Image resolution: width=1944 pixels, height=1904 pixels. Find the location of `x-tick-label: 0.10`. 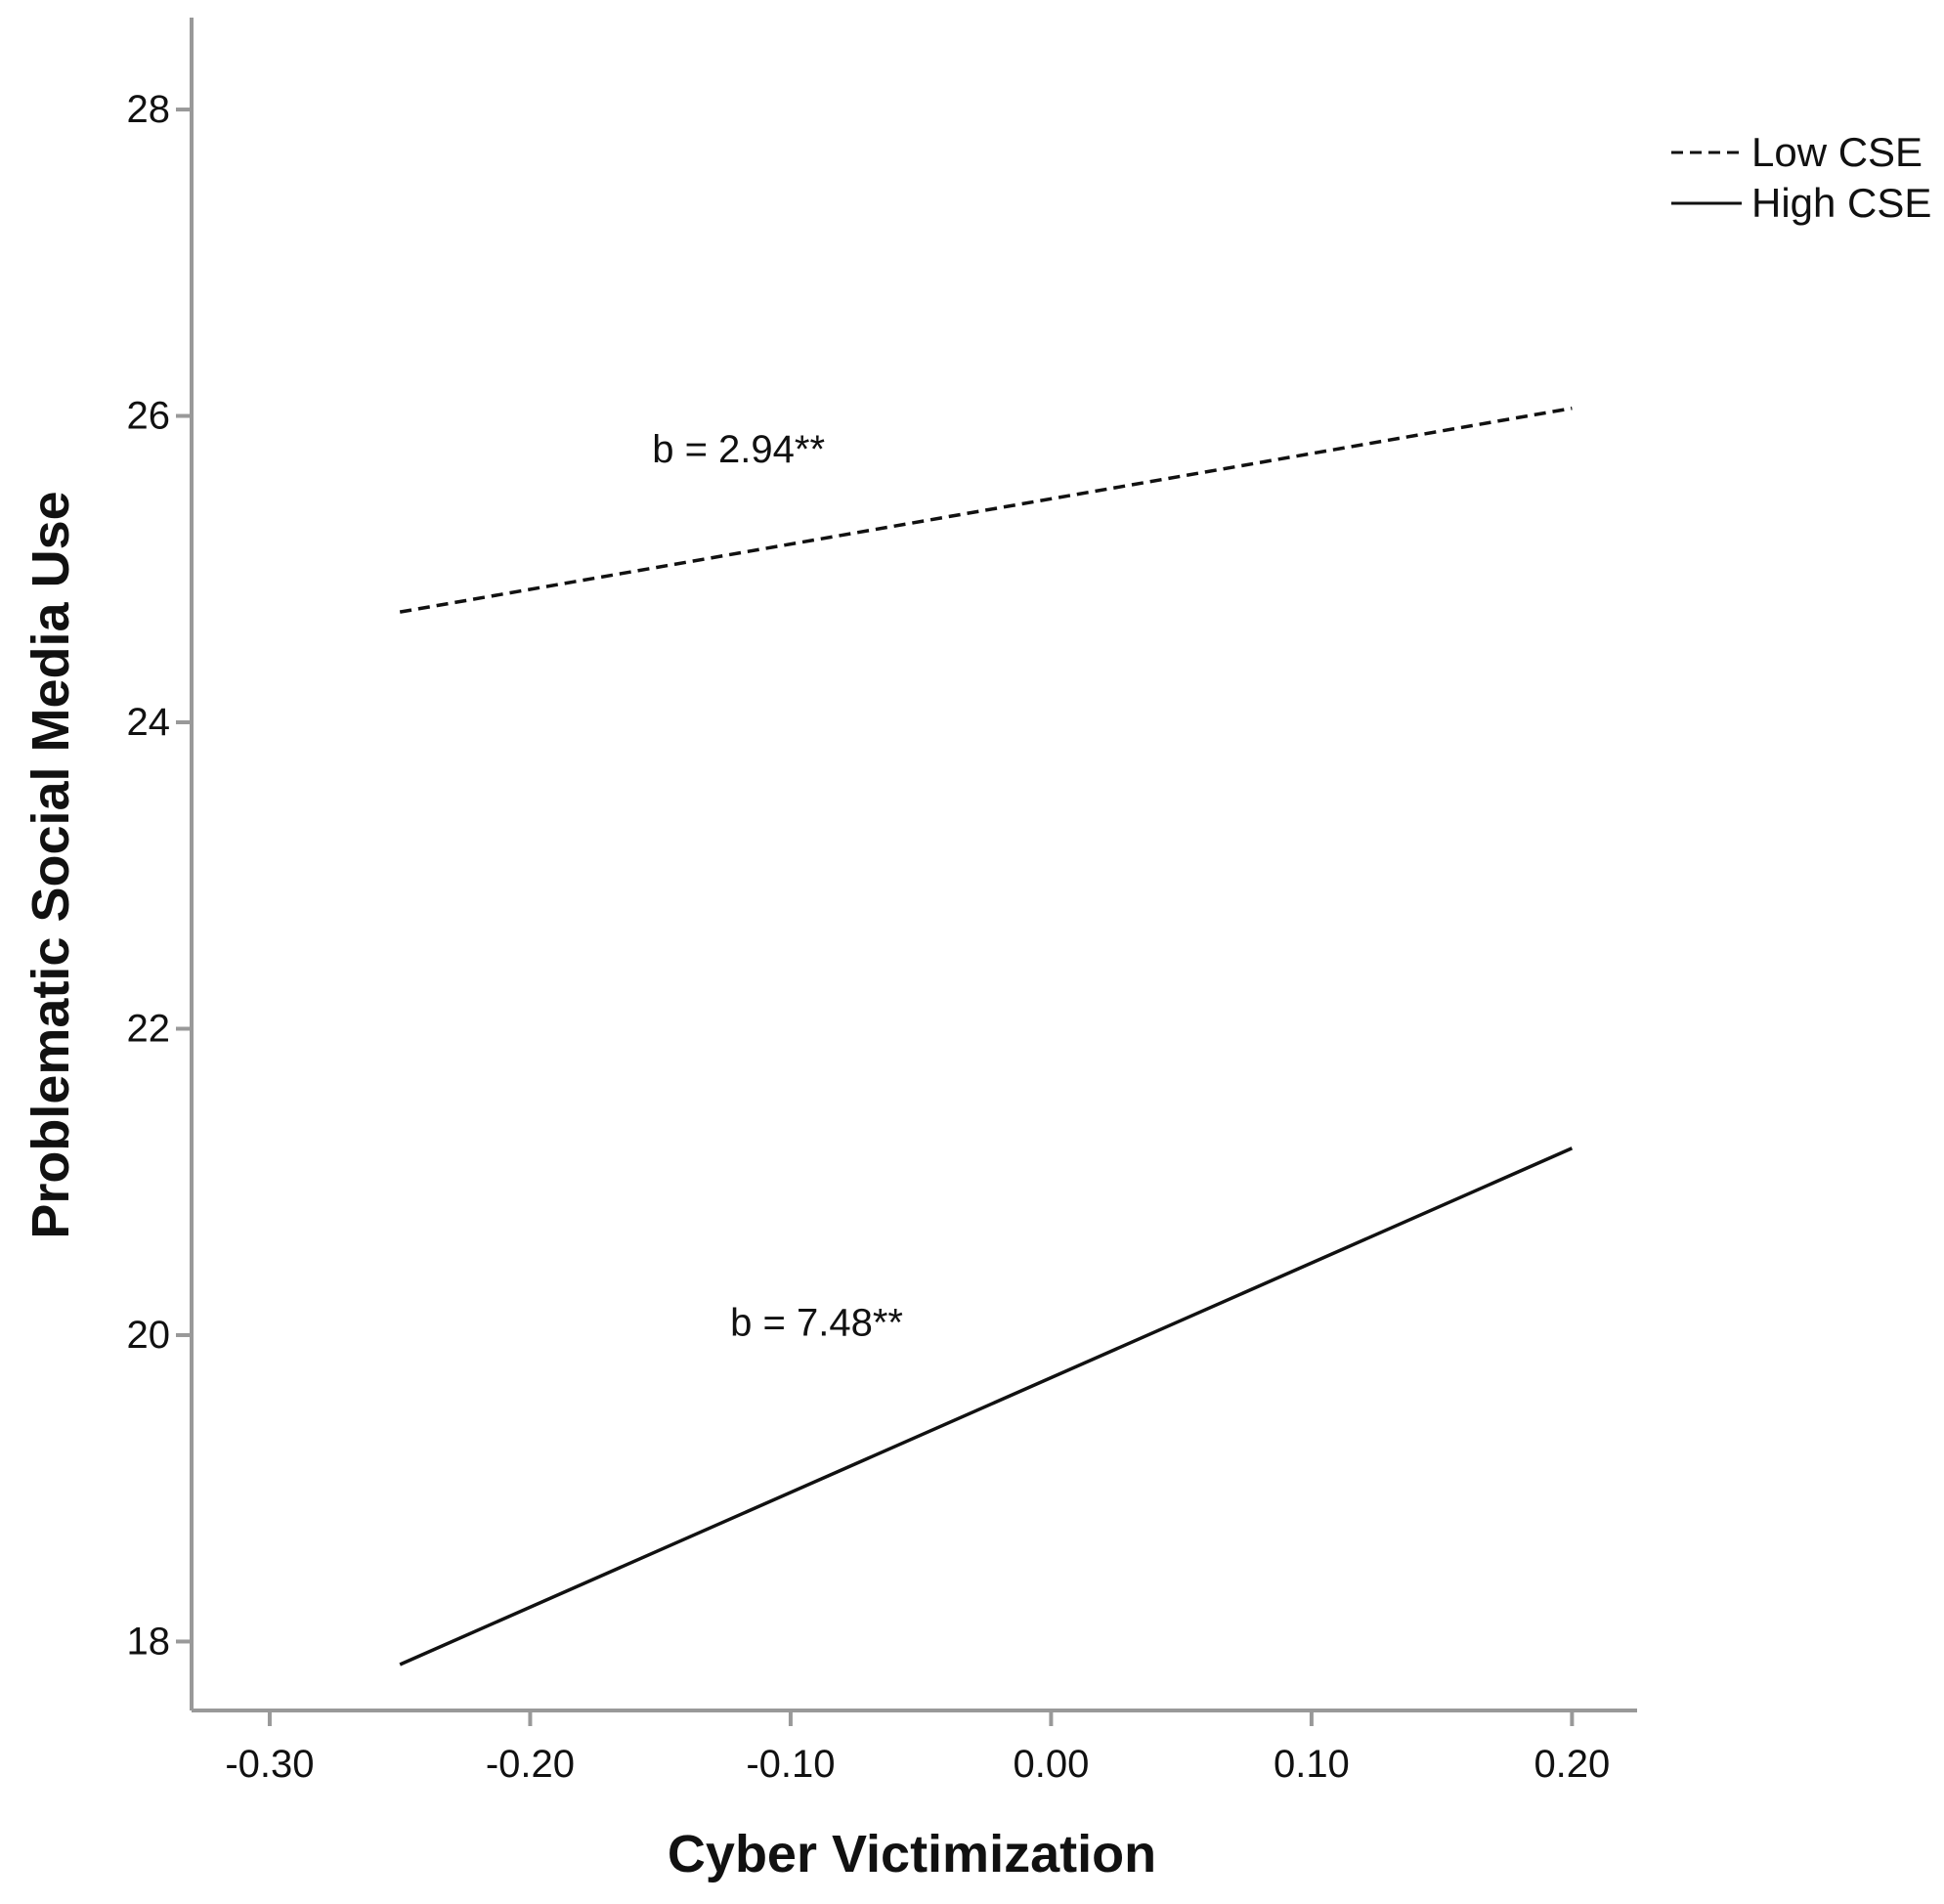

x-tick-label: 0.10 is located at coordinates (1312, 1764).